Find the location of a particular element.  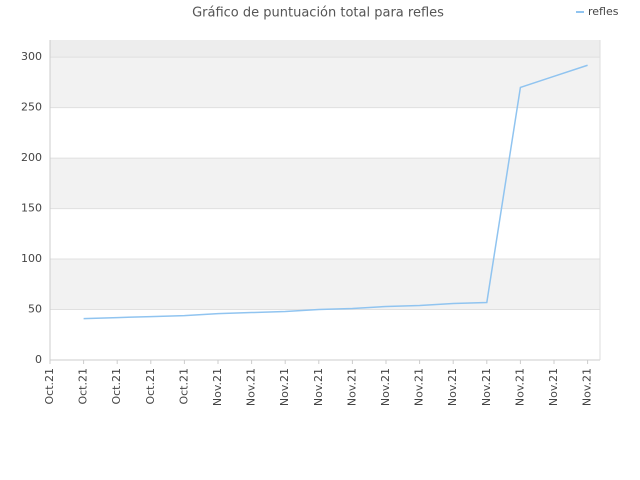

legend-label: refles is located at coordinates (603, 11).